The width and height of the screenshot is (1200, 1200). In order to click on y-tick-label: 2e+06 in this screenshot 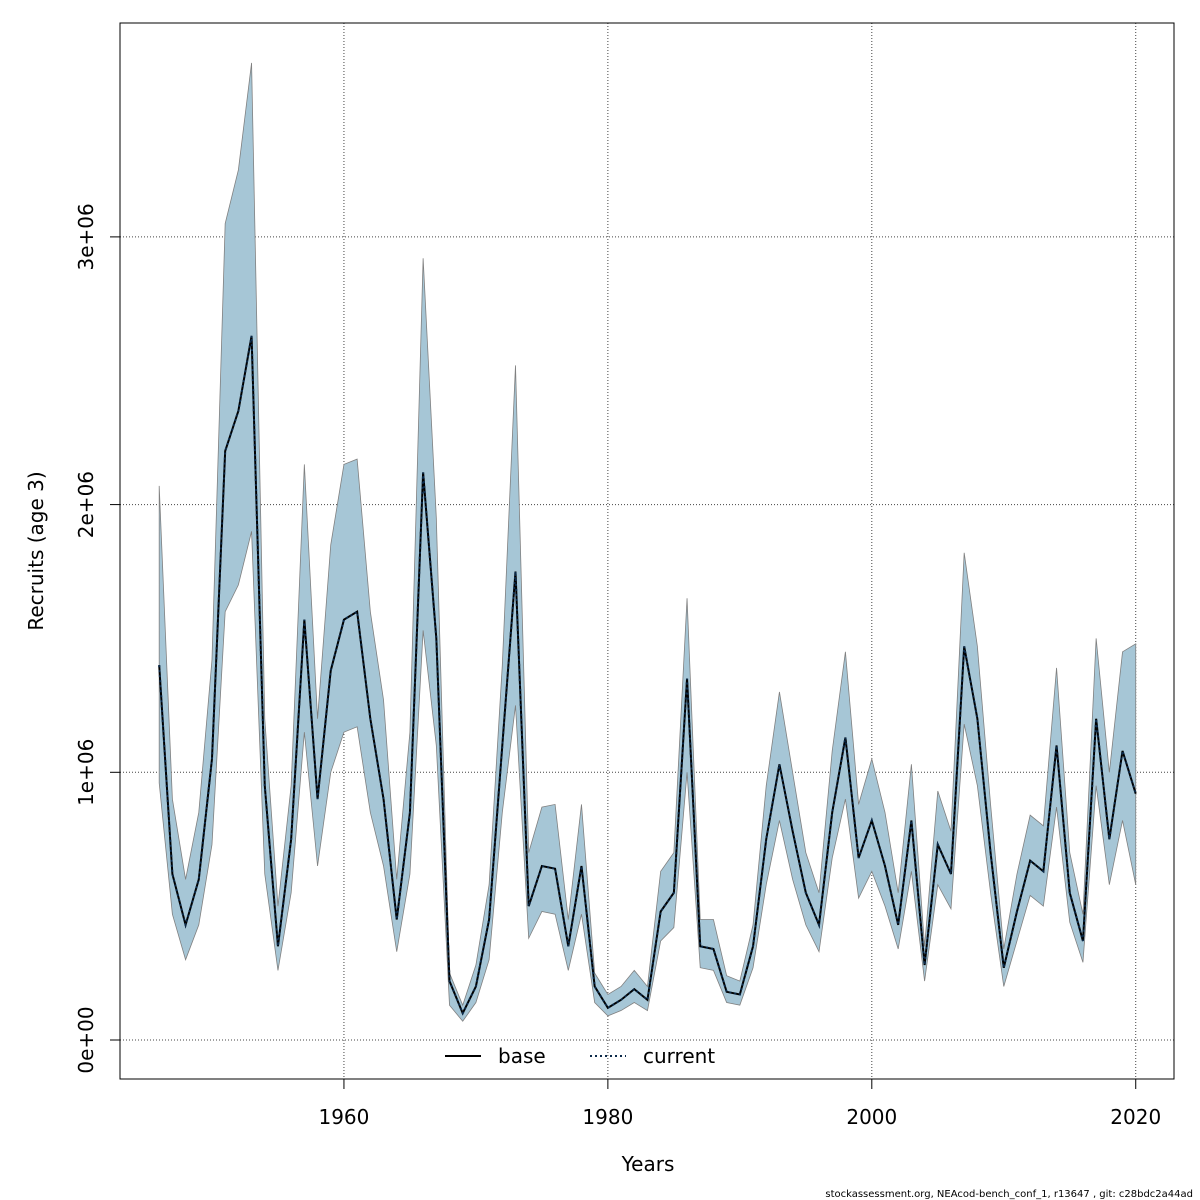, I will do `click(86, 504)`.